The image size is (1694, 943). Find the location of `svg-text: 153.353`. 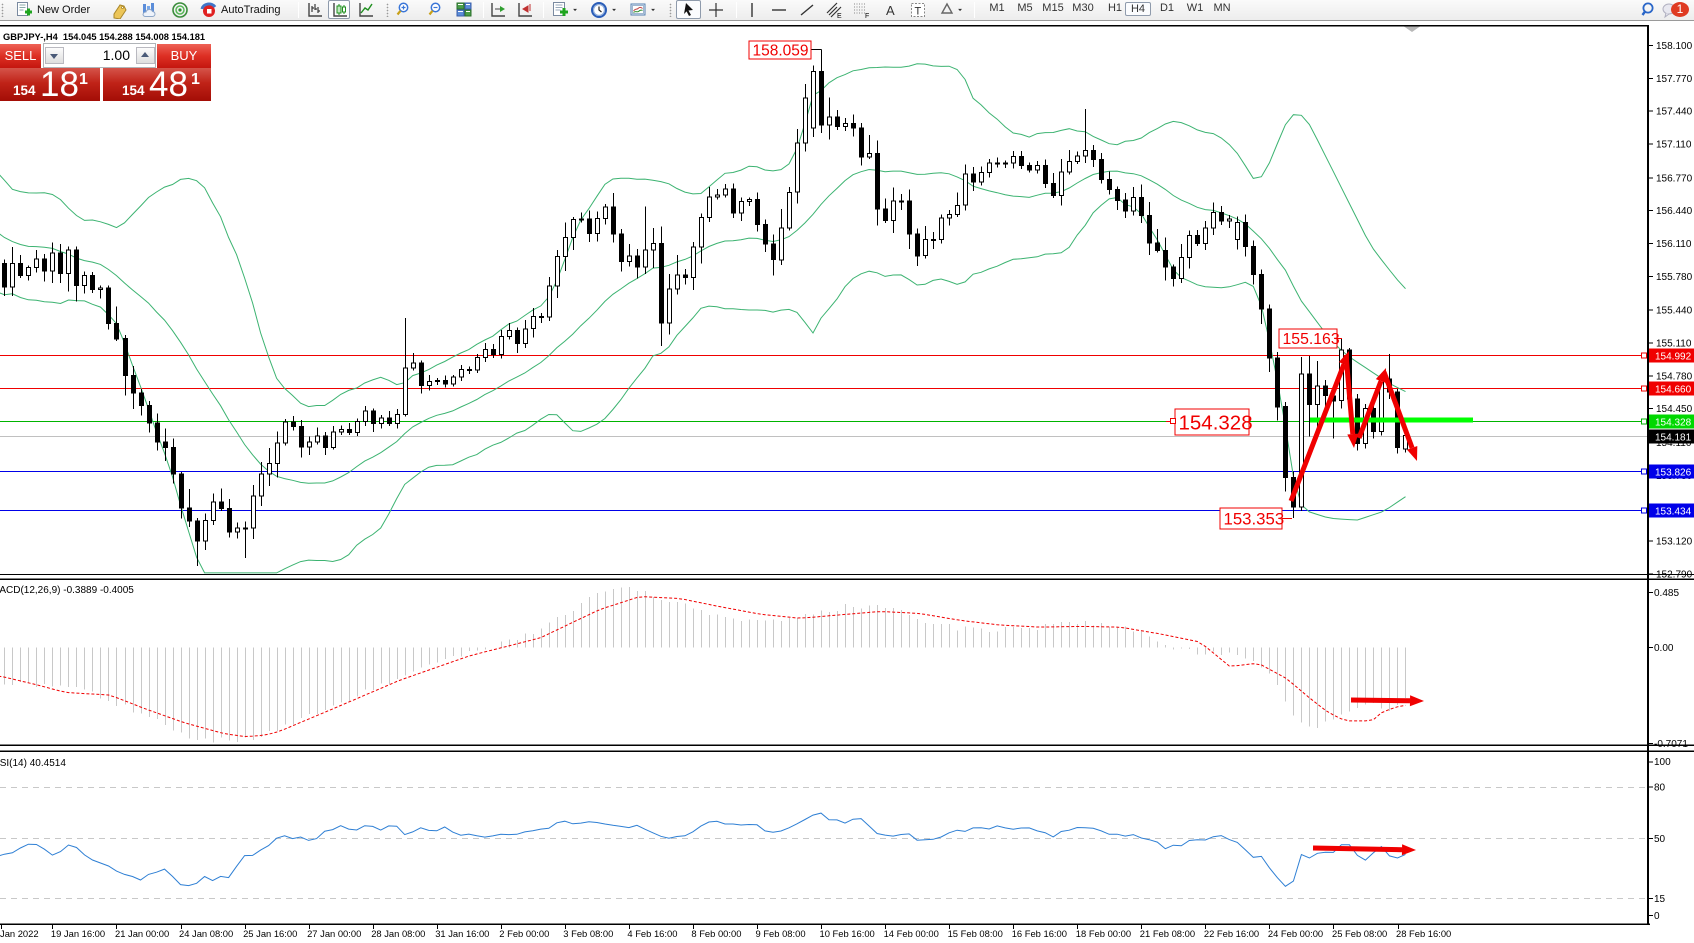

svg-text: 153.353 is located at coordinates (1254, 519).